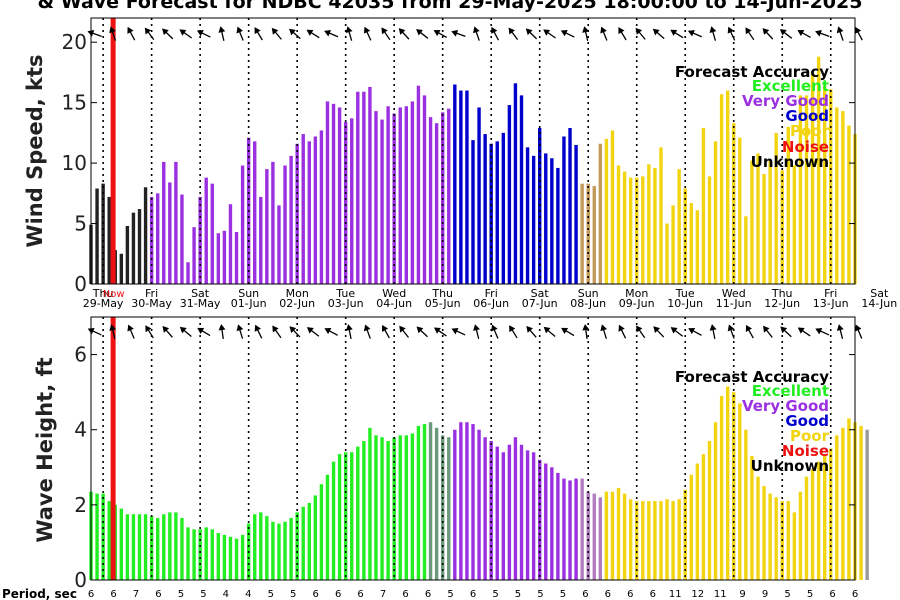 The width and height of the screenshot is (900, 600). Describe the element at coordinates (74, 42) in the screenshot. I see `wind-ytick-label: 20` at that location.